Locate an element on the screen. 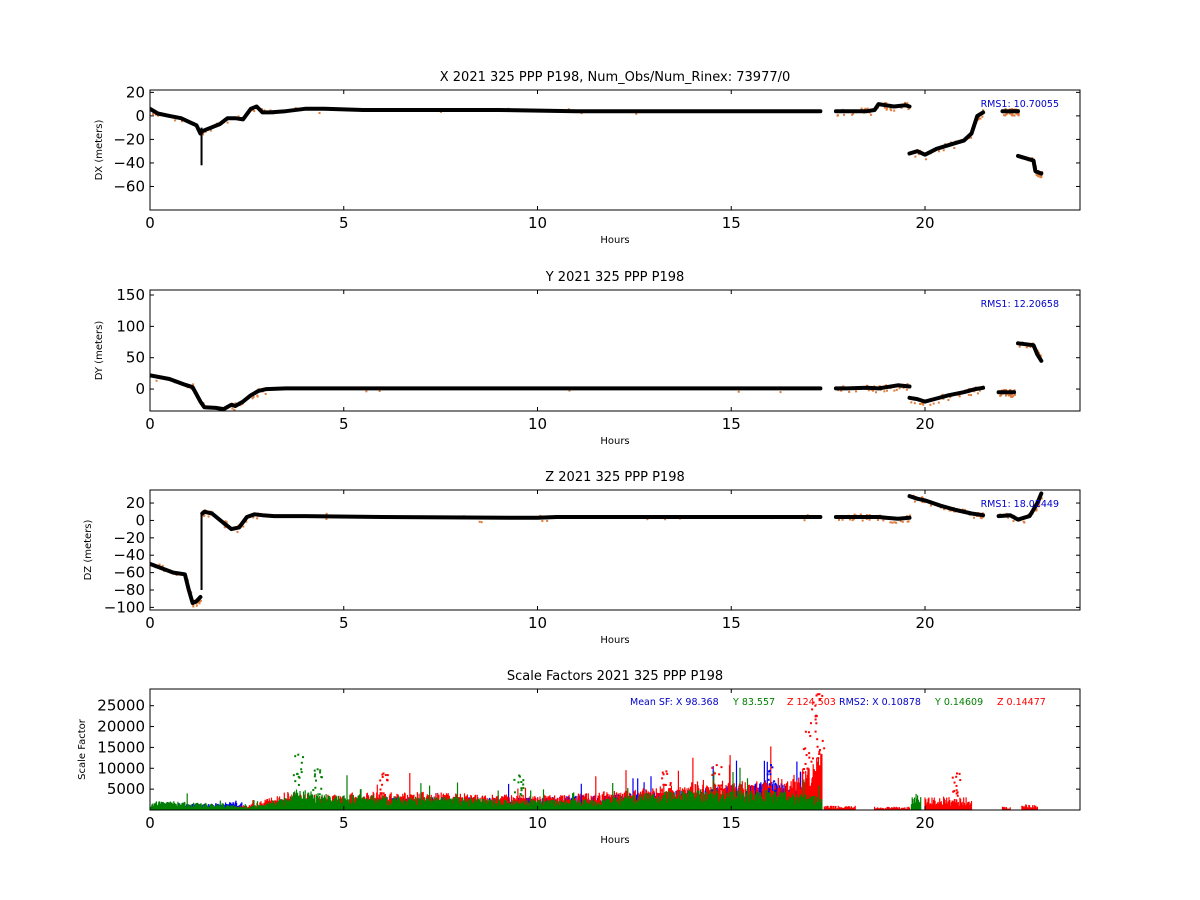 This screenshot has width=1200, height=900. y-axis-label: DZ (meters) is located at coordinates (88, 549).